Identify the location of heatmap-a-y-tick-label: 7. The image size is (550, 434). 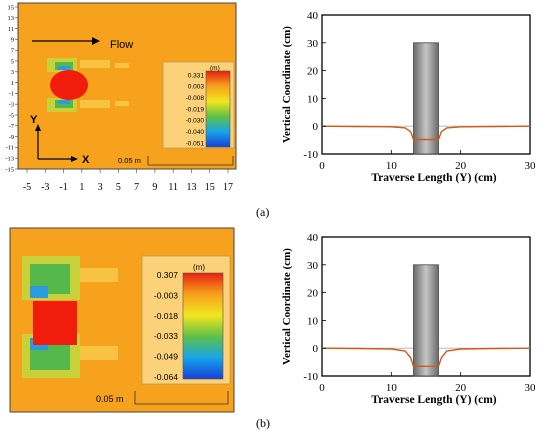
(13, 51).